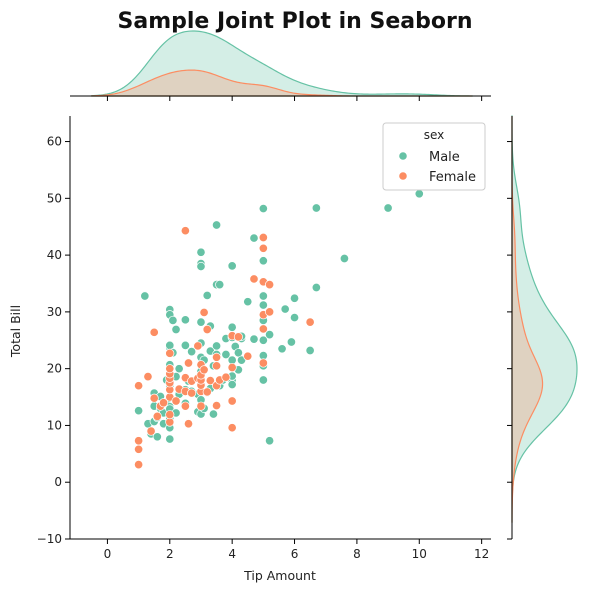  Describe the element at coordinates (170, 554) in the screenshot. I see `x-tick-label: 2` at that location.